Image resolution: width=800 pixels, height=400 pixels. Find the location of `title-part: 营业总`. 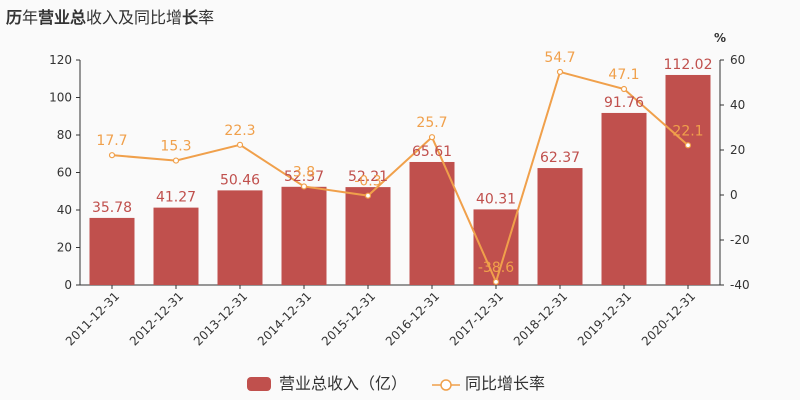

title-part: 营业总 is located at coordinates (62, 17).